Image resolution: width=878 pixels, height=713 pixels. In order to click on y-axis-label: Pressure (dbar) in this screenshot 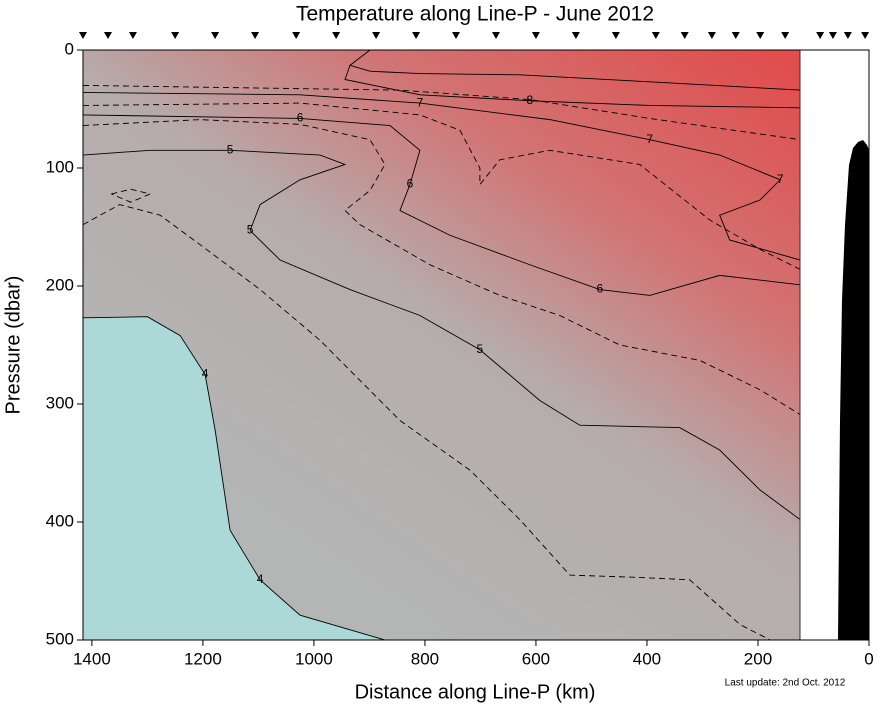, I will do `click(13, 345)`.